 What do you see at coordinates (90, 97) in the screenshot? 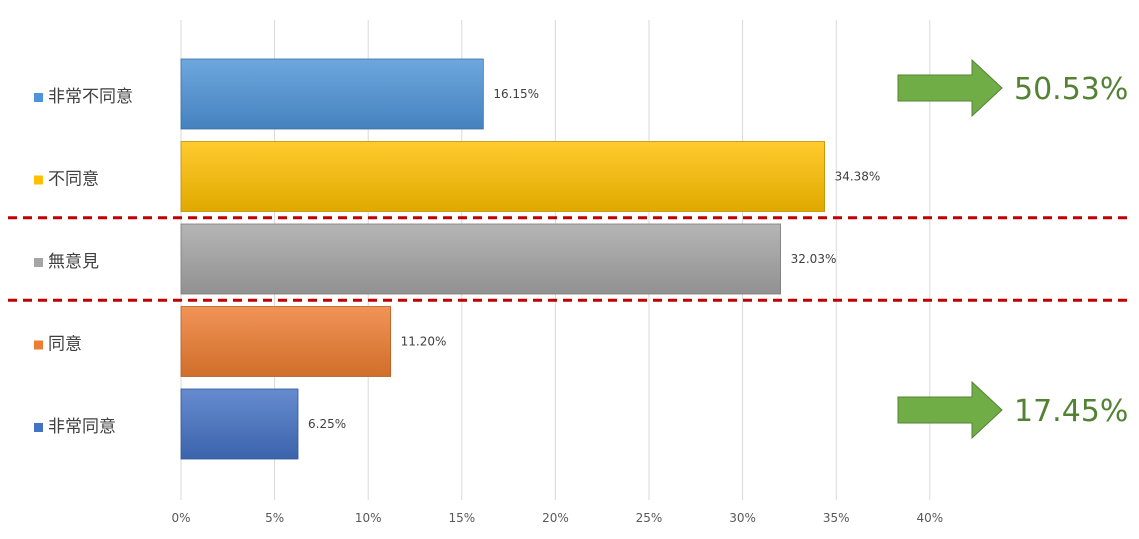
I see `category-label: 非常不同意` at bounding box center [90, 97].